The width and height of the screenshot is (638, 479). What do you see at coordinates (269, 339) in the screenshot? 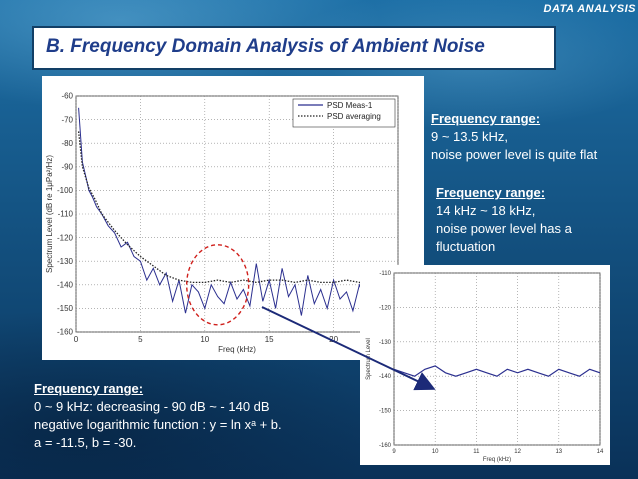
I see `x-tick-label: 15` at bounding box center [269, 339].